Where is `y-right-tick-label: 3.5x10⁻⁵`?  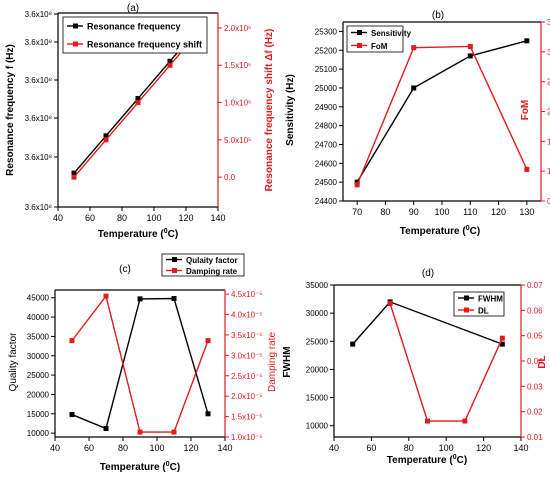
y-right-tick-label: 3.5x10⁻⁵ is located at coordinates (247, 335).